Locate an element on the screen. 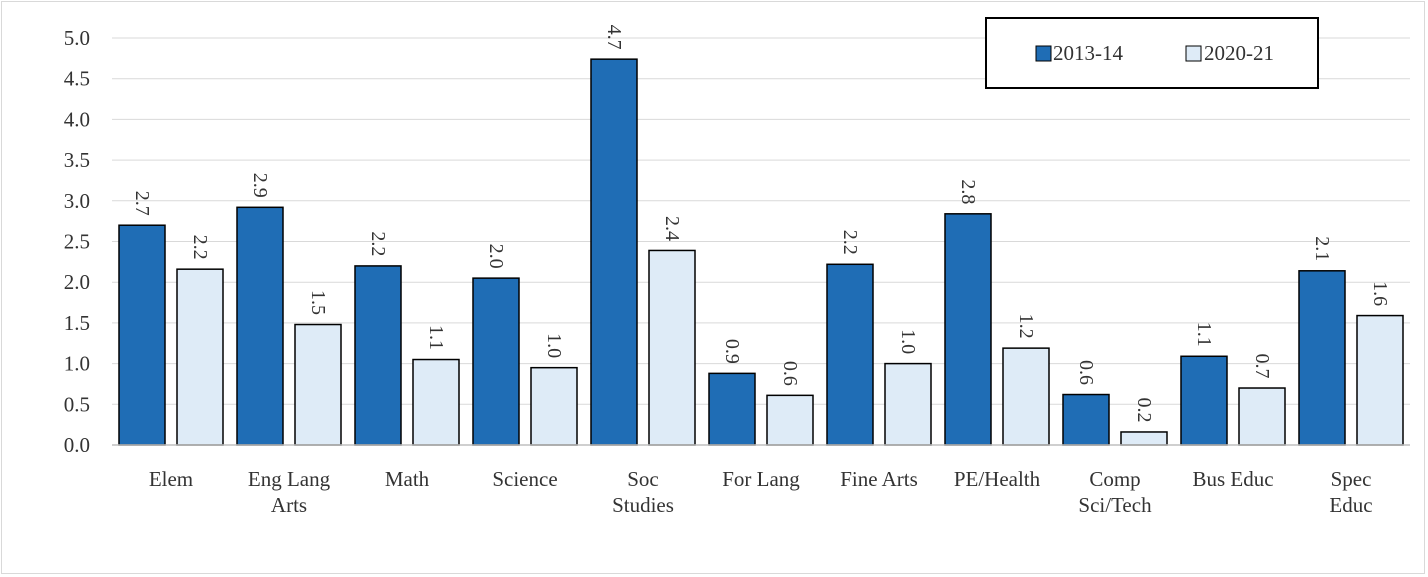 This screenshot has width=1428, height=577. data-label: 1.5 is located at coordinates (318, 302).